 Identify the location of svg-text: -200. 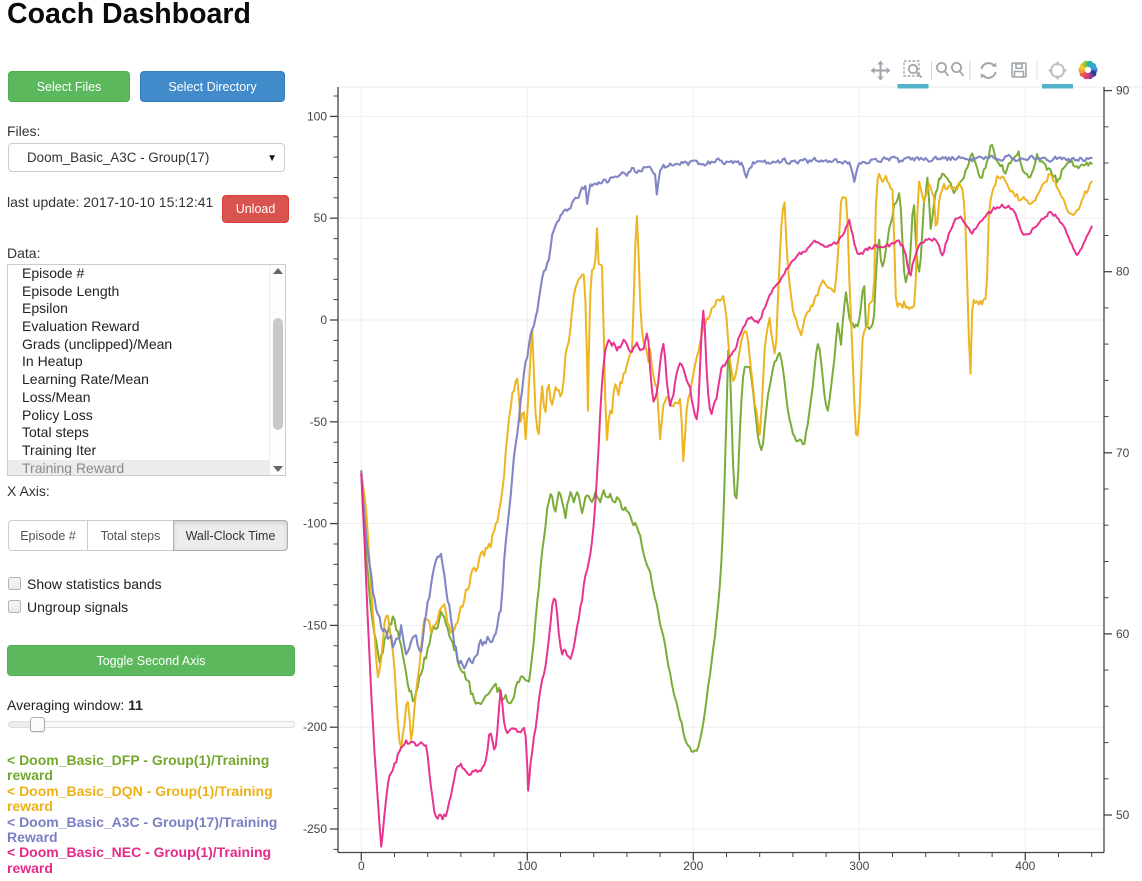
(315, 727).